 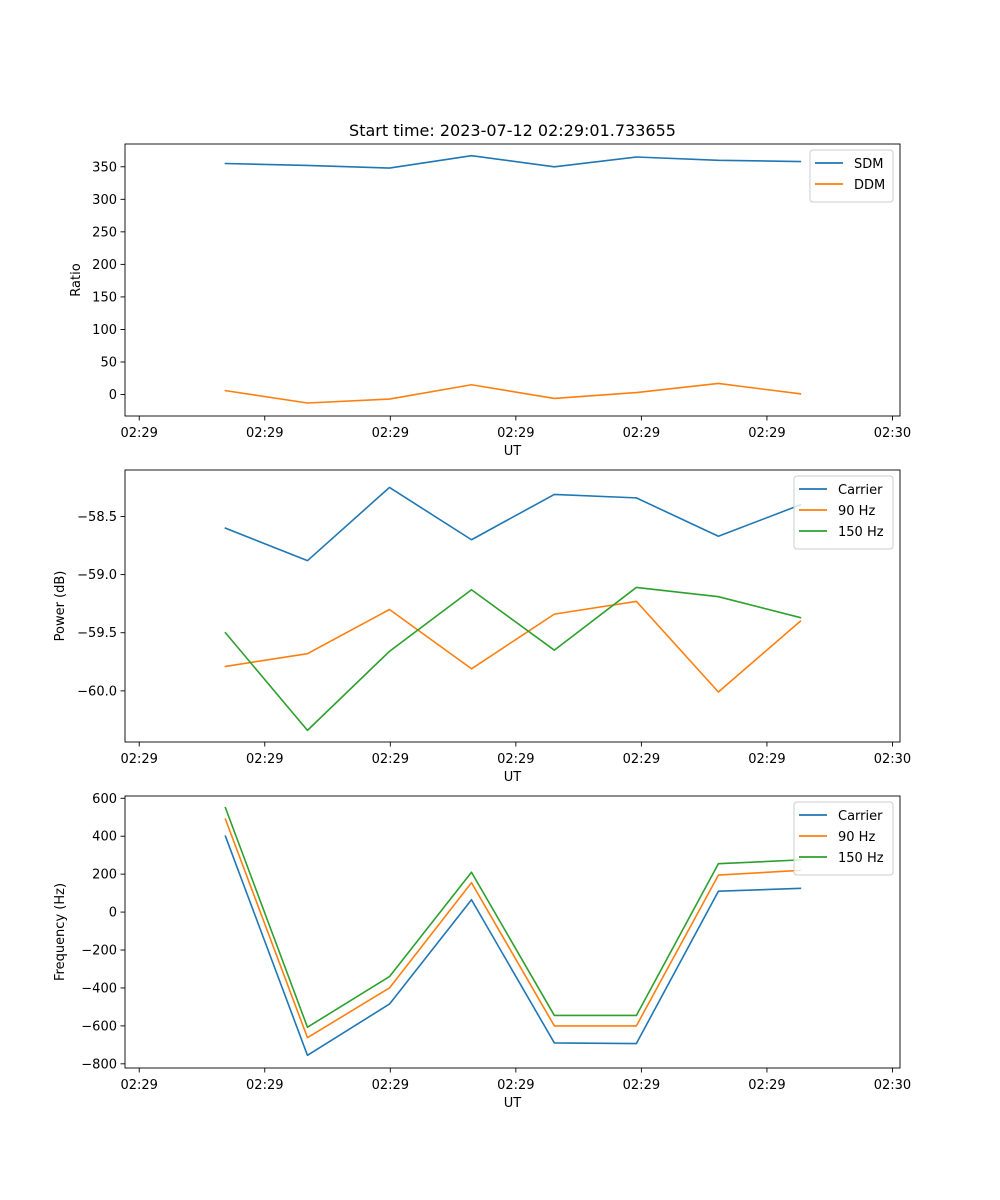 What do you see at coordinates (99, 951) in the screenshot?
I see `y-tick-label: −200` at bounding box center [99, 951].